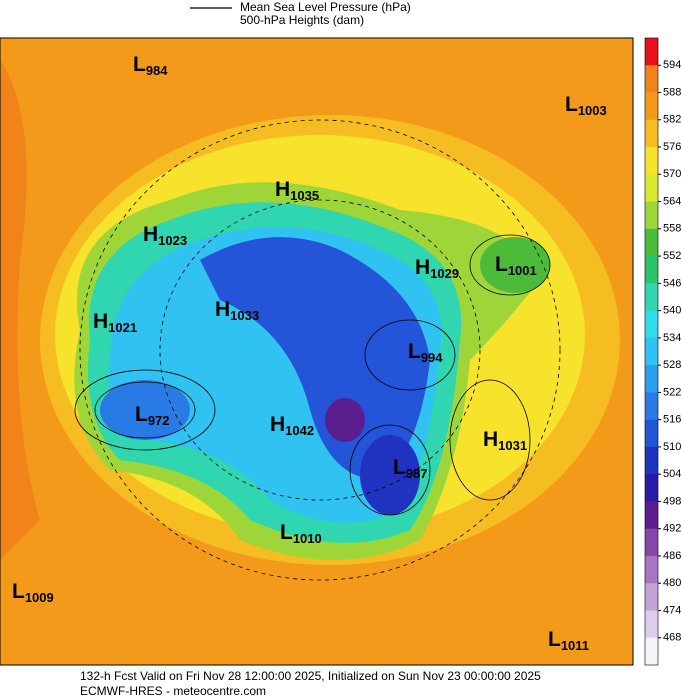 The image size is (681, 700). What do you see at coordinates (672, 120) in the screenshot?
I see `colorbar-label: 582` at bounding box center [672, 120].